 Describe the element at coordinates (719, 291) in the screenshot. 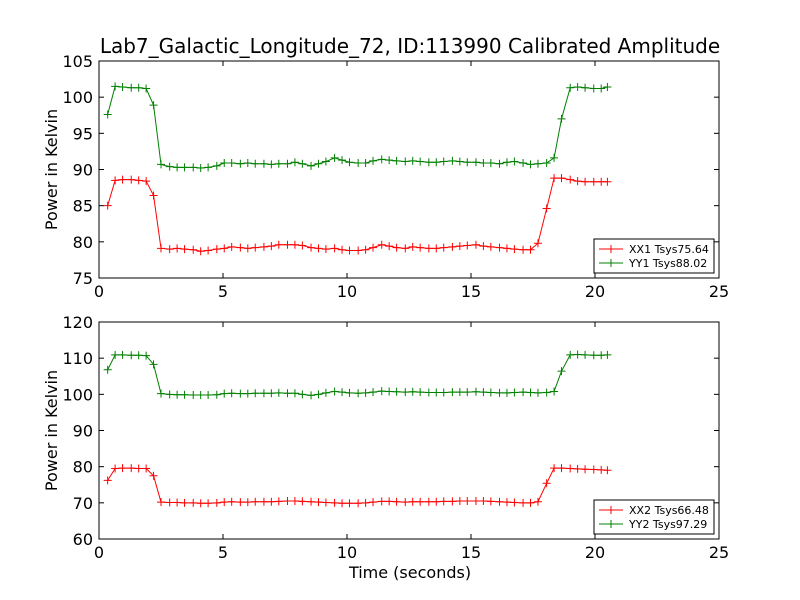

I see `x-tick-label: 25` at that location.